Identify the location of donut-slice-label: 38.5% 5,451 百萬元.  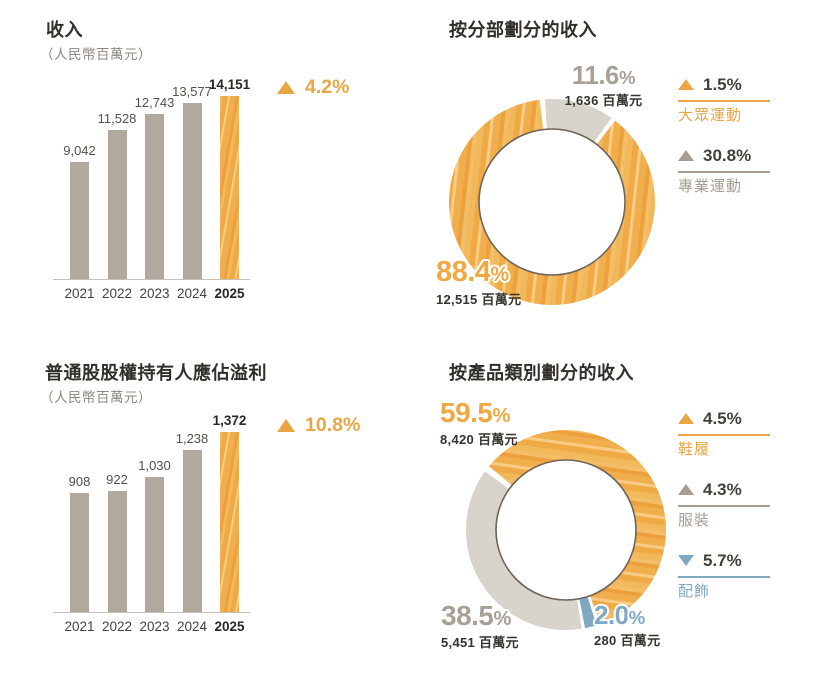
(480, 625).